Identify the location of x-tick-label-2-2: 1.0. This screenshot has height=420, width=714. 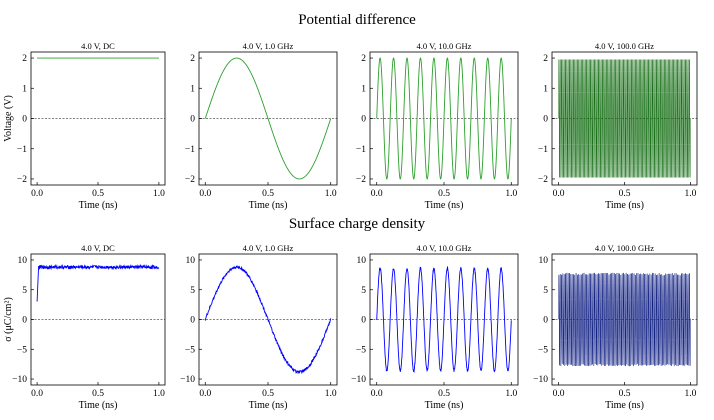
(511, 194).